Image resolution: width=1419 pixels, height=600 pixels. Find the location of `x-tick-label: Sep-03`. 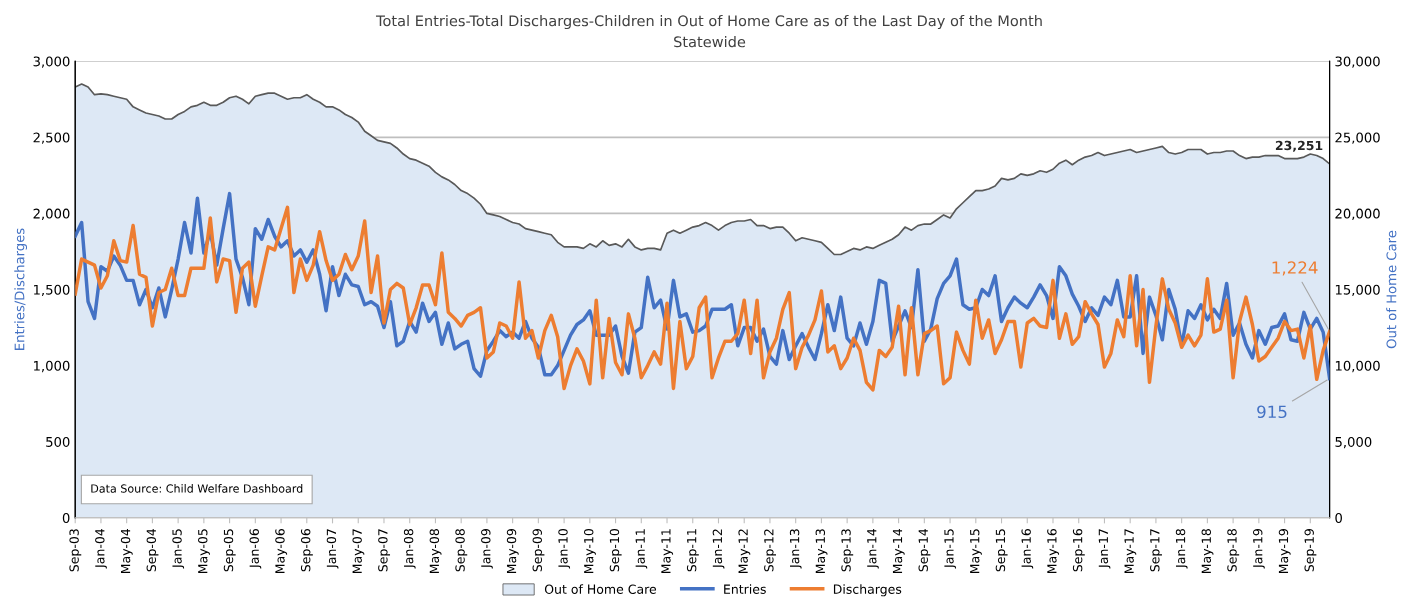

x-tick-label: Sep-03 is located at coordinates (75, 550).